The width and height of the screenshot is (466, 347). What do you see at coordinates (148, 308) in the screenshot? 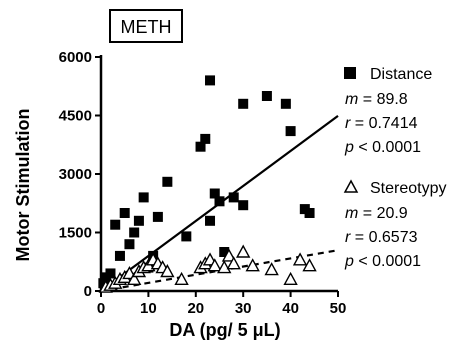
I see `x-tick-label: 10` at bounding box center [148, 308].